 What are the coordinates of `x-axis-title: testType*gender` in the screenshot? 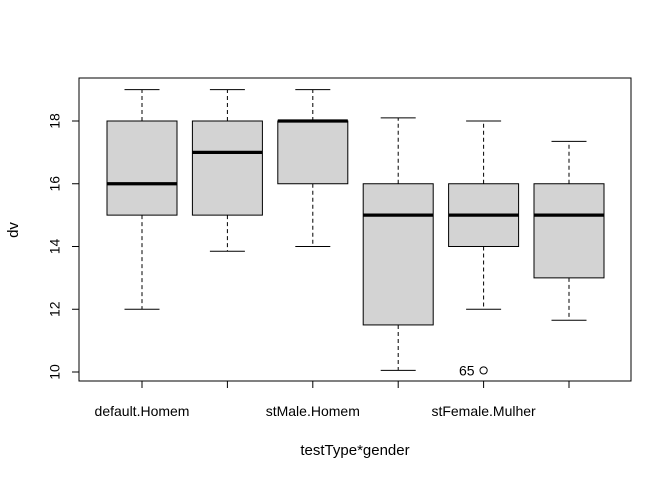 It's located at (354, 450).